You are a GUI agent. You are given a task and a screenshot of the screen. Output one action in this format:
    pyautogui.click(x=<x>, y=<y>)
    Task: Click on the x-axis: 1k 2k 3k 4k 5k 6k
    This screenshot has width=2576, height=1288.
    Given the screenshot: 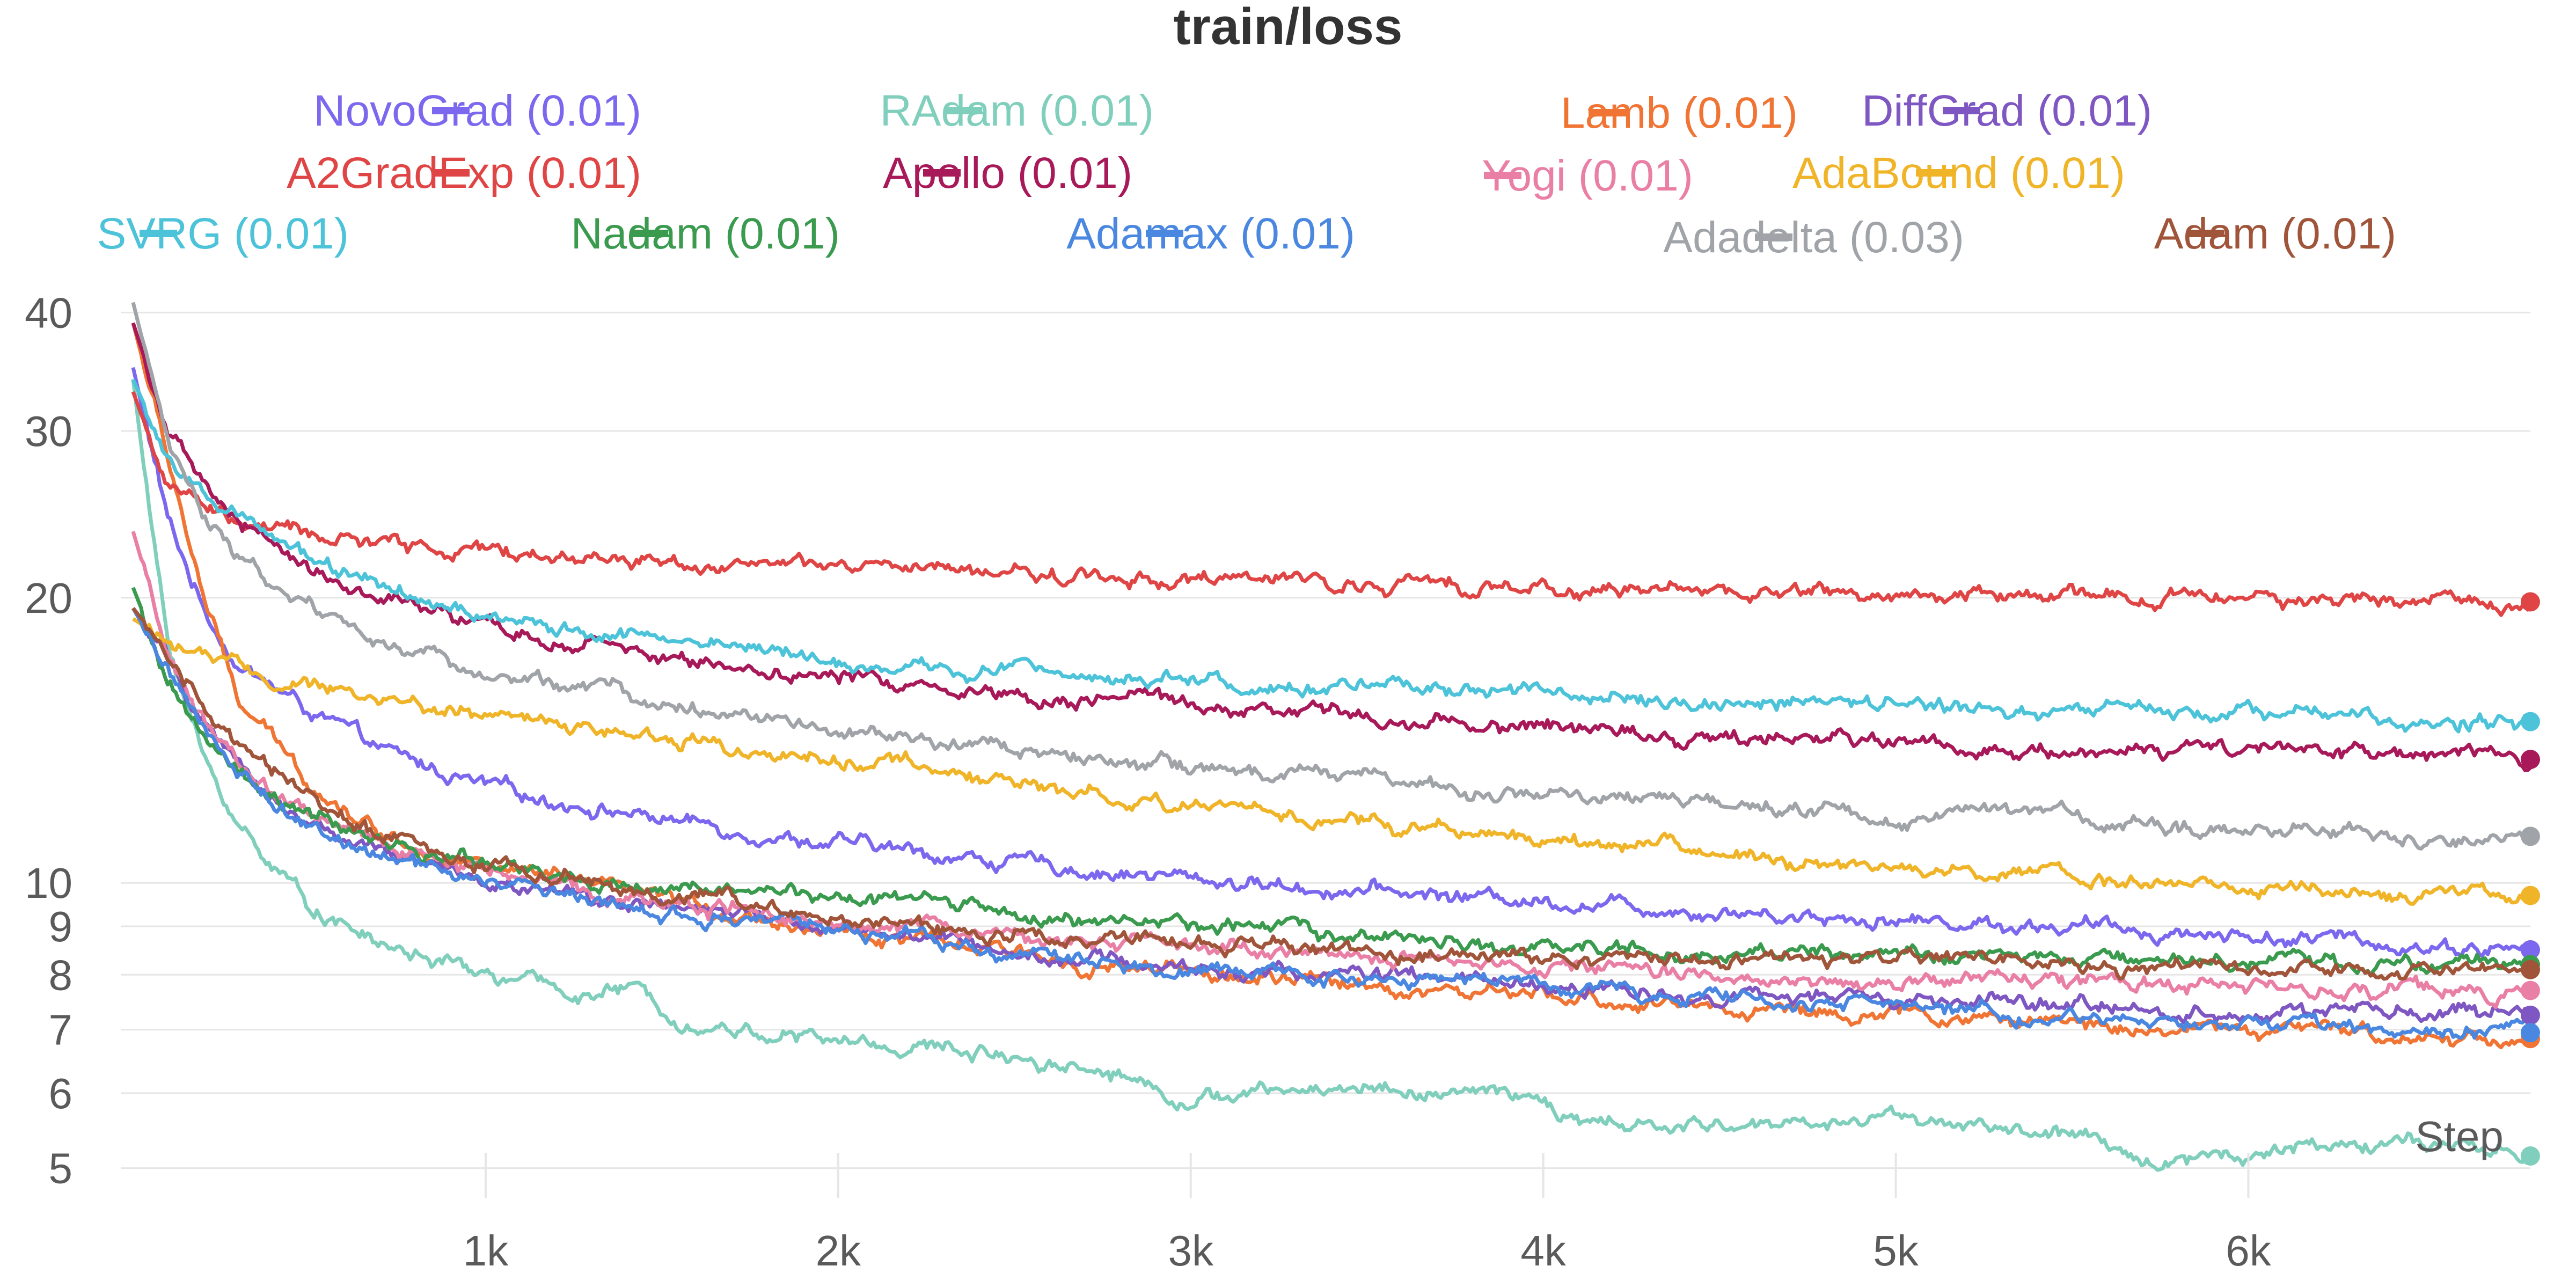 What is the action you would take?
    pyautogui.click(x=1367, y=1214)
    